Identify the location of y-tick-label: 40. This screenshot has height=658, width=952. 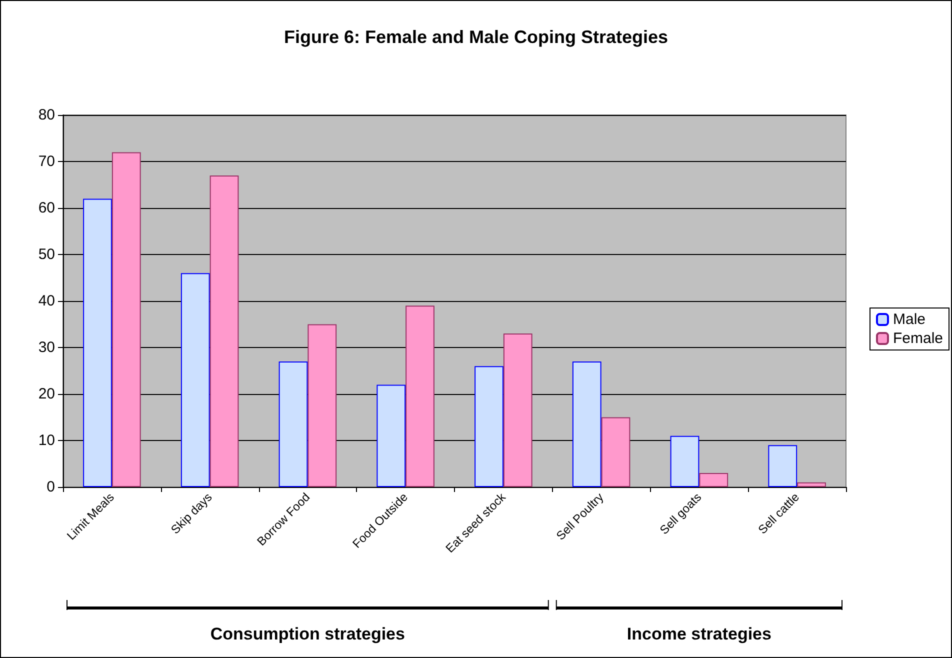
(46, 301).